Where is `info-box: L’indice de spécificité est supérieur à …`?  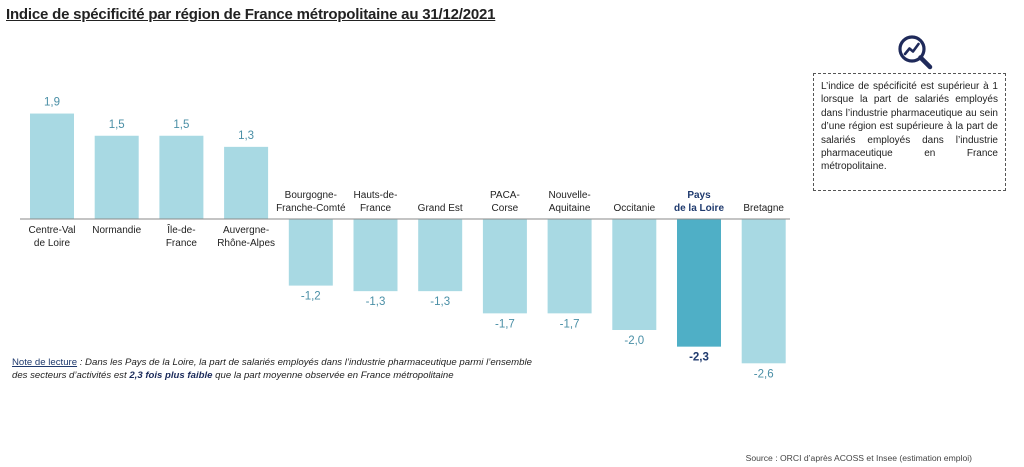
info-box: L’indice de spécificité est supérieur à … is located at coordinates (909, 132).